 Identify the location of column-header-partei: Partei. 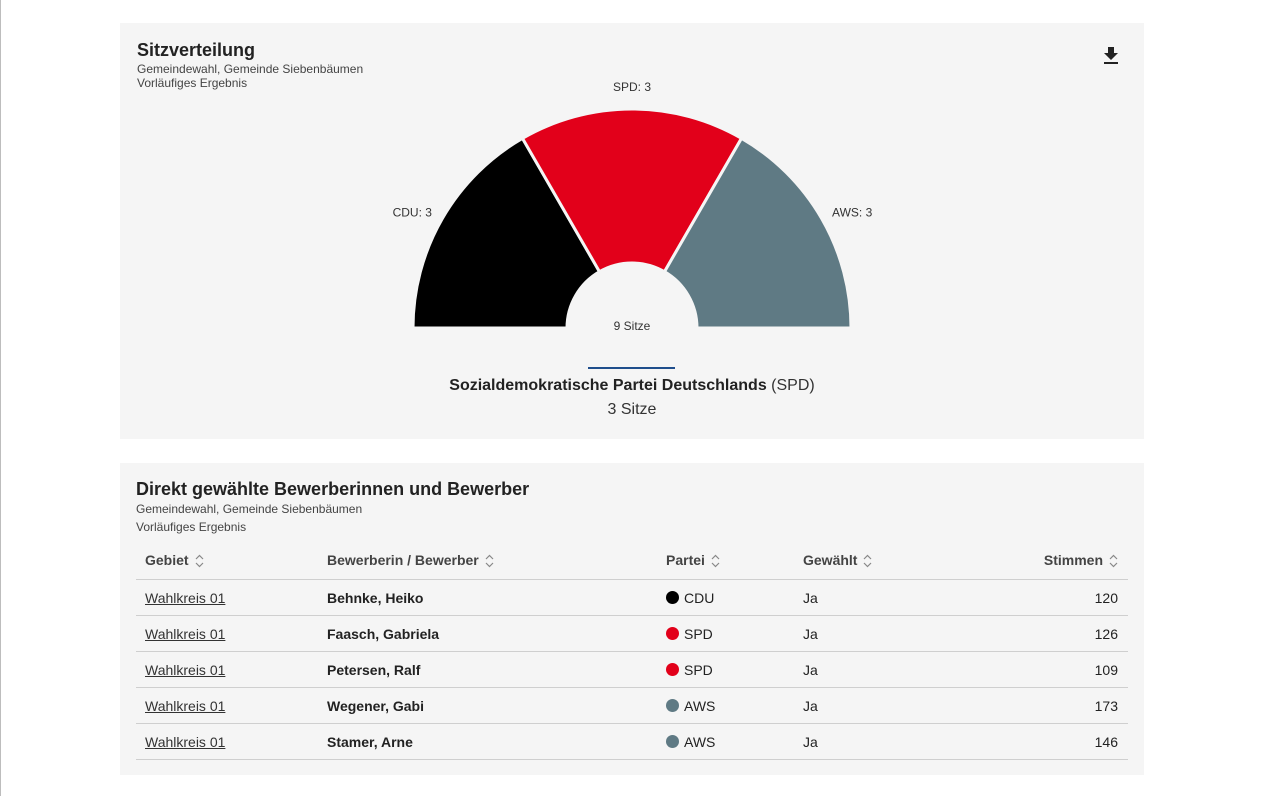
(725, 560).